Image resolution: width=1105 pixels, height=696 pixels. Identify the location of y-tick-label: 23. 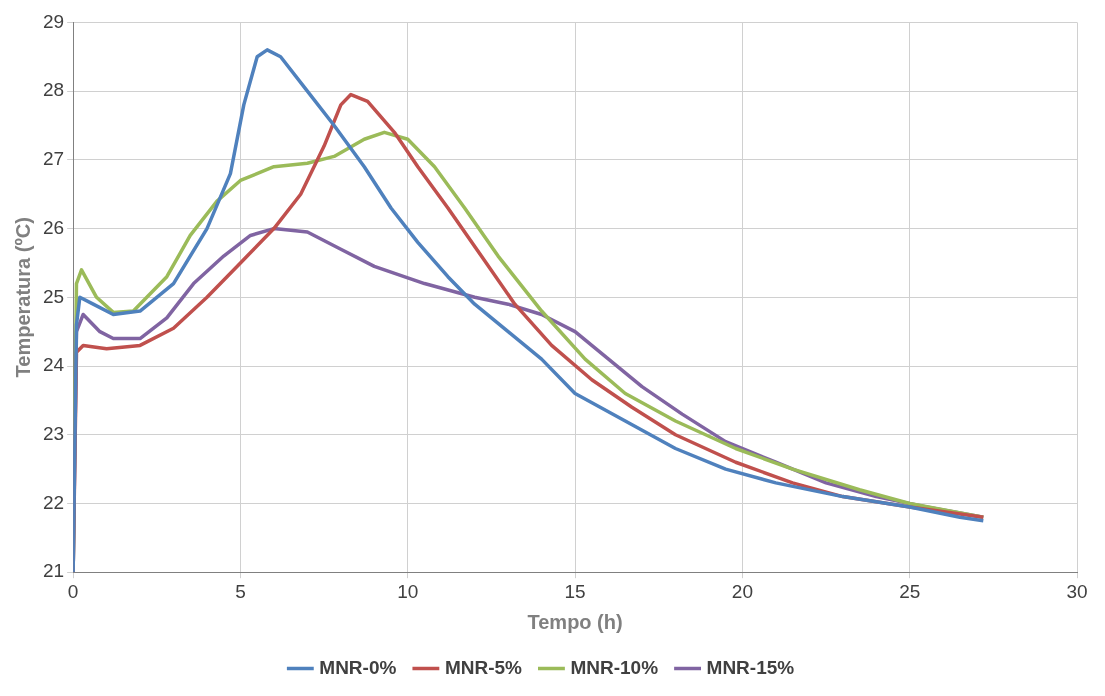
(53, 433).